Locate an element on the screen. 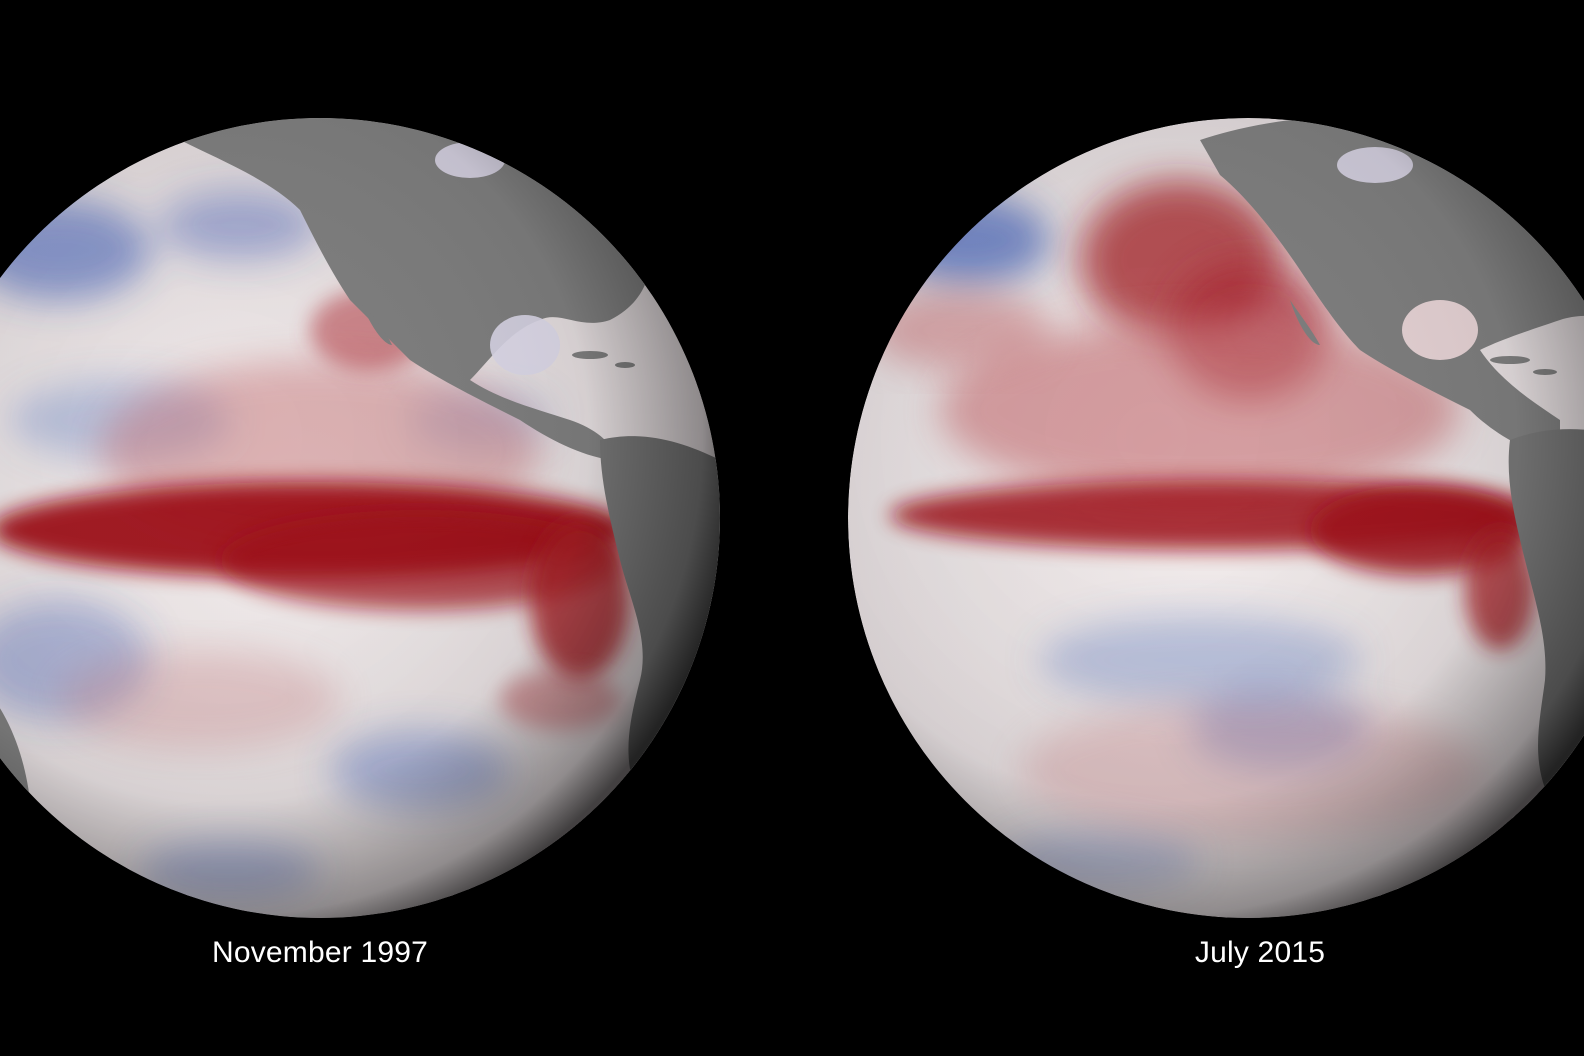 Image resolution: width=1584 pixels, height=1056 pixels. caption-right: July 2015 is located at coordinates (1260, 952).